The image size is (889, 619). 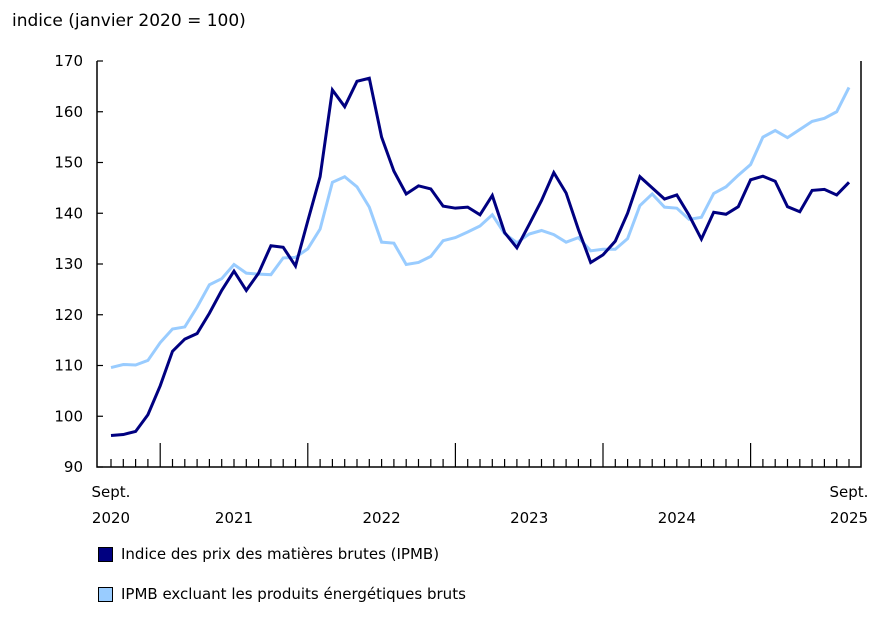 I want to click on x-tick-label: 2023, so click(x=529, y=518).